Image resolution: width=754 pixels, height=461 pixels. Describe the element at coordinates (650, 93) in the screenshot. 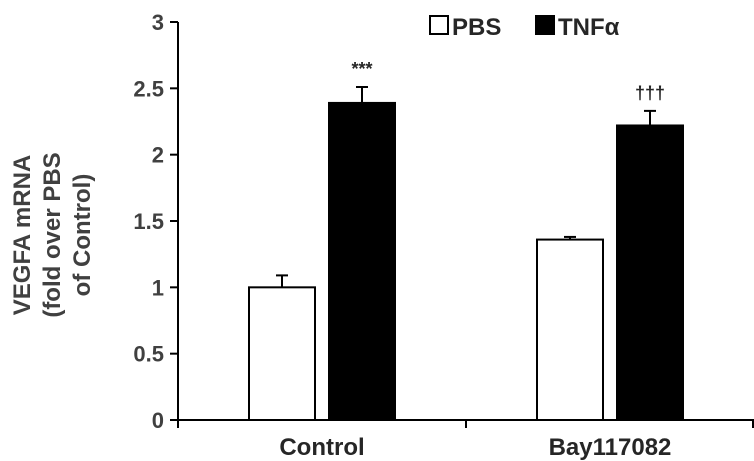

I see `significance-marker: †††` at that location.